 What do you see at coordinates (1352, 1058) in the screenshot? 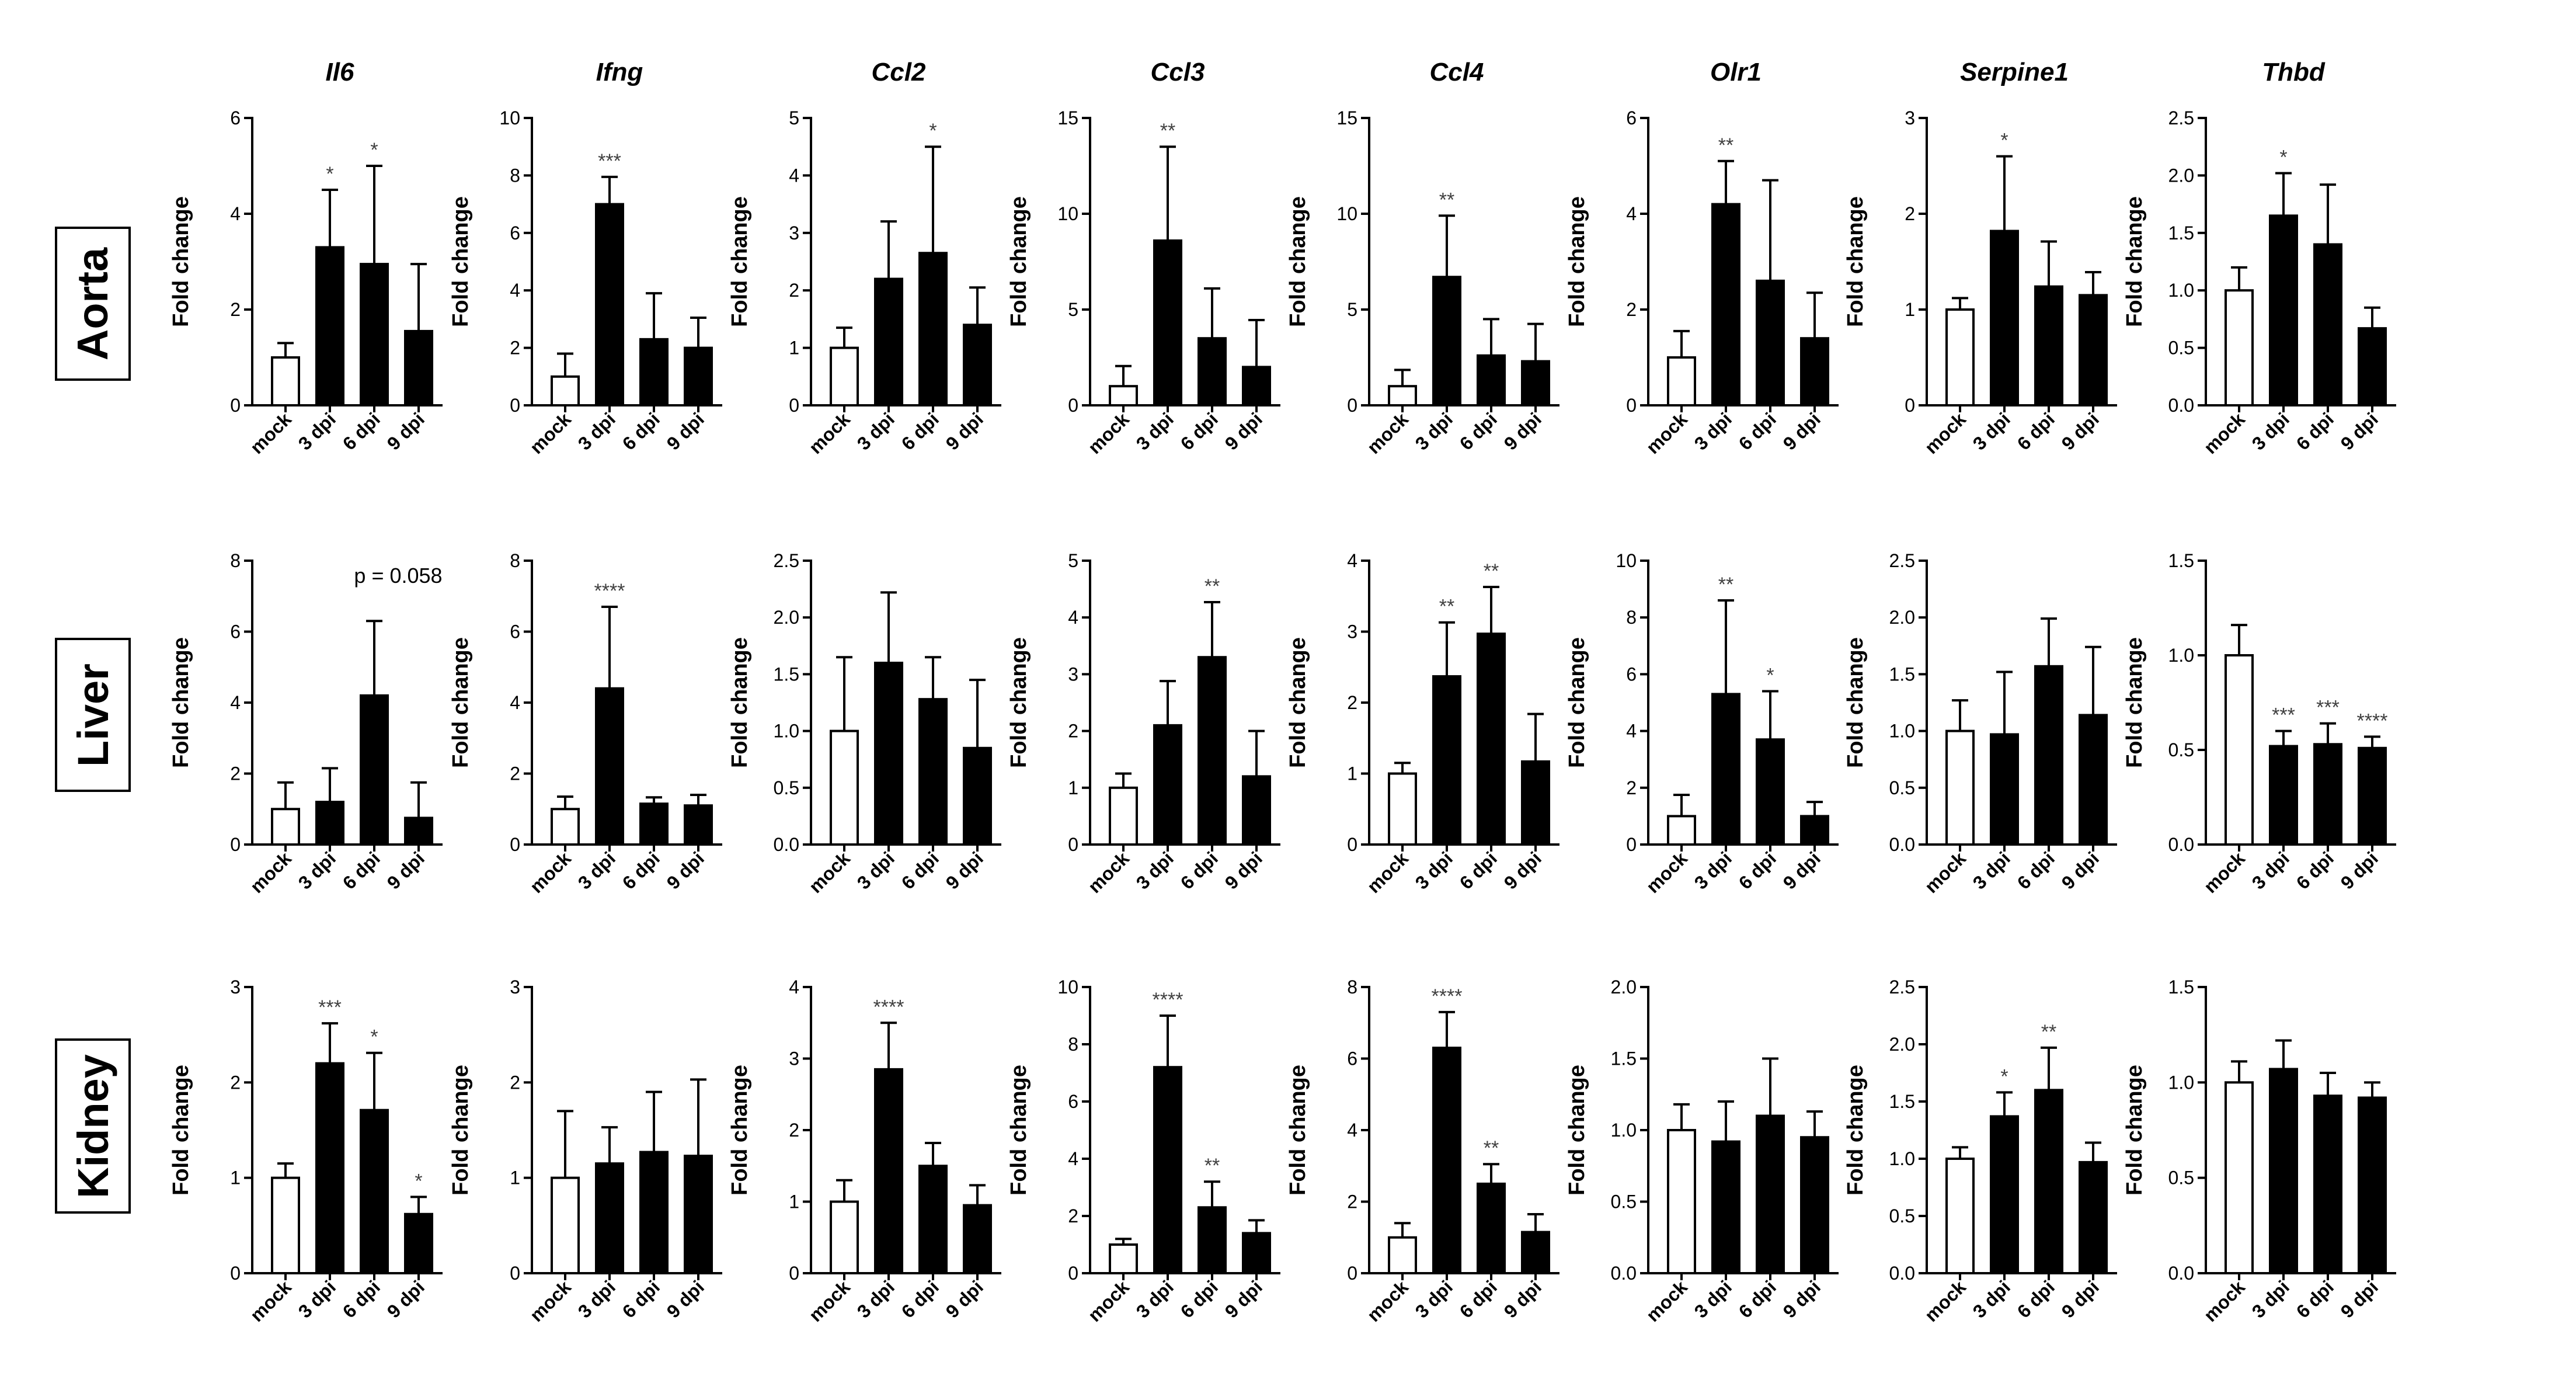
I see `y-tick-label: 6` at bounding box center [1352, 1058].